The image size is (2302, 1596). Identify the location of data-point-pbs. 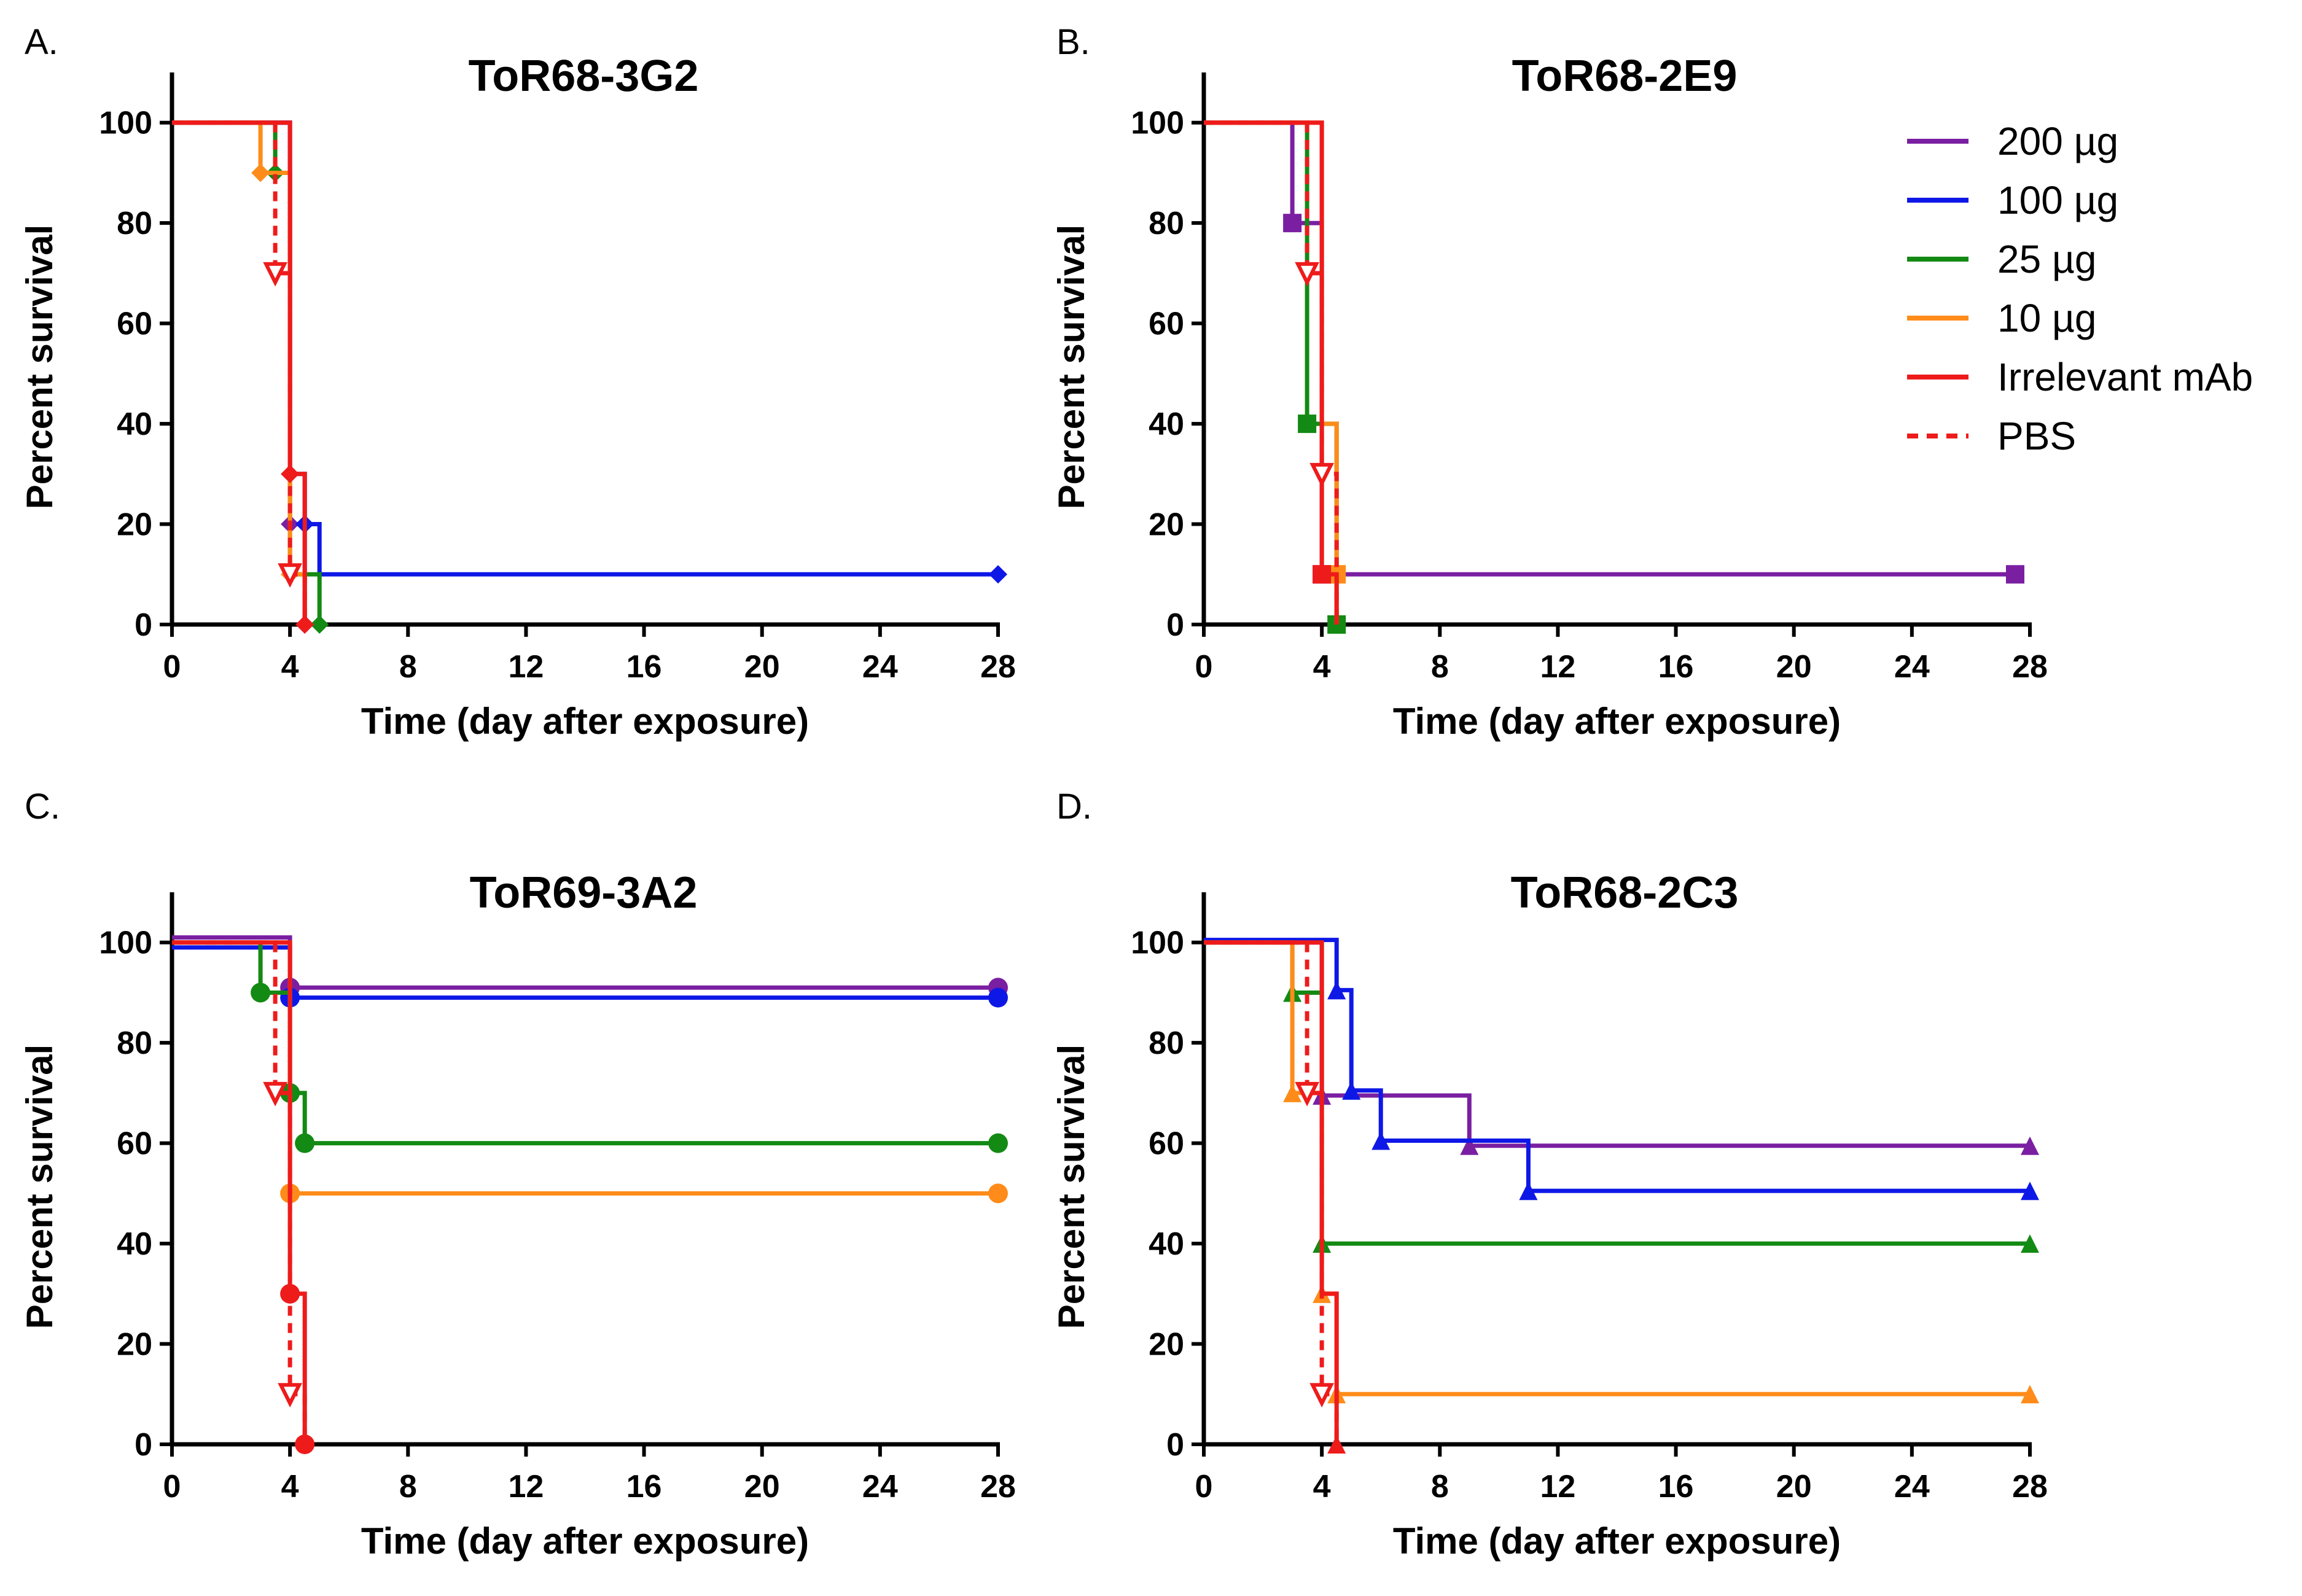
(1307, 1094).